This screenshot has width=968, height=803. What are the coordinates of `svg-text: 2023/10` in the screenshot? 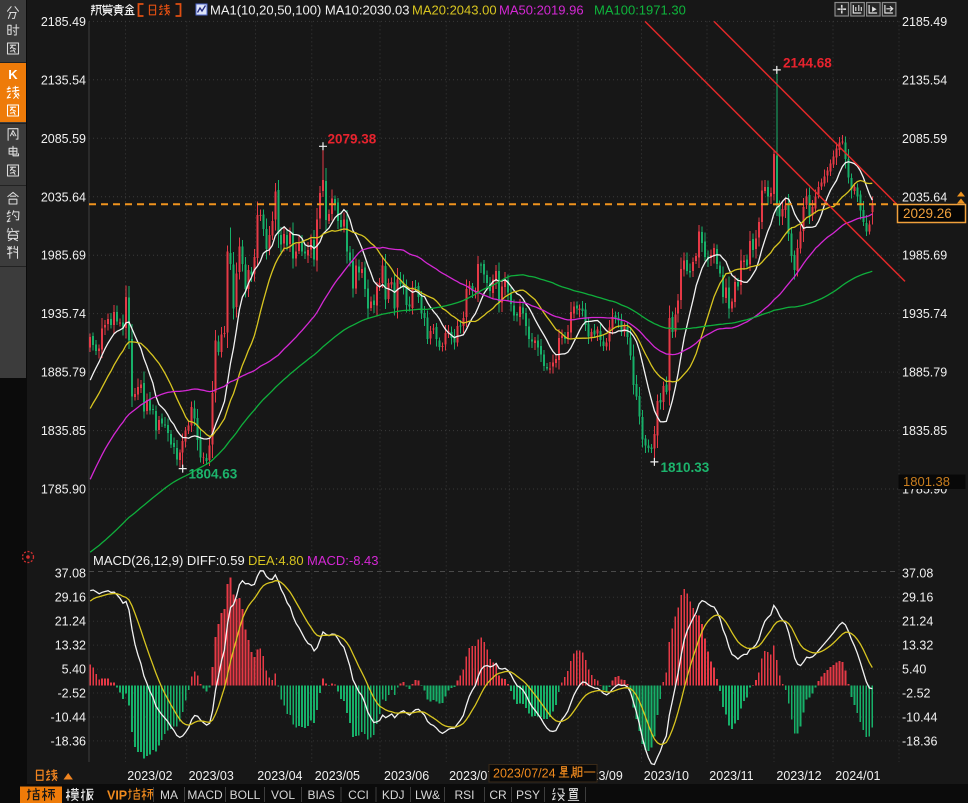 It's located at (666, 776).